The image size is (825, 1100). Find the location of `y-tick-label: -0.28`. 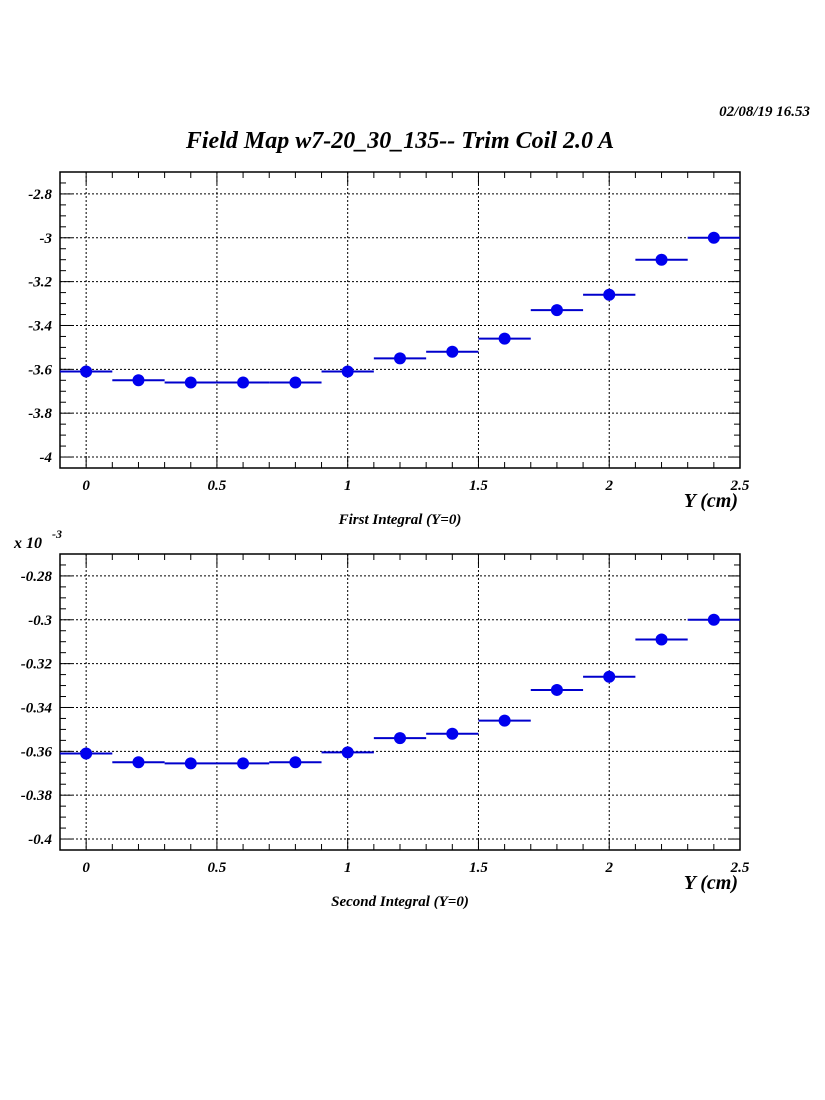

y-tick-label: -0.28 is located at coordinates (37, 577).